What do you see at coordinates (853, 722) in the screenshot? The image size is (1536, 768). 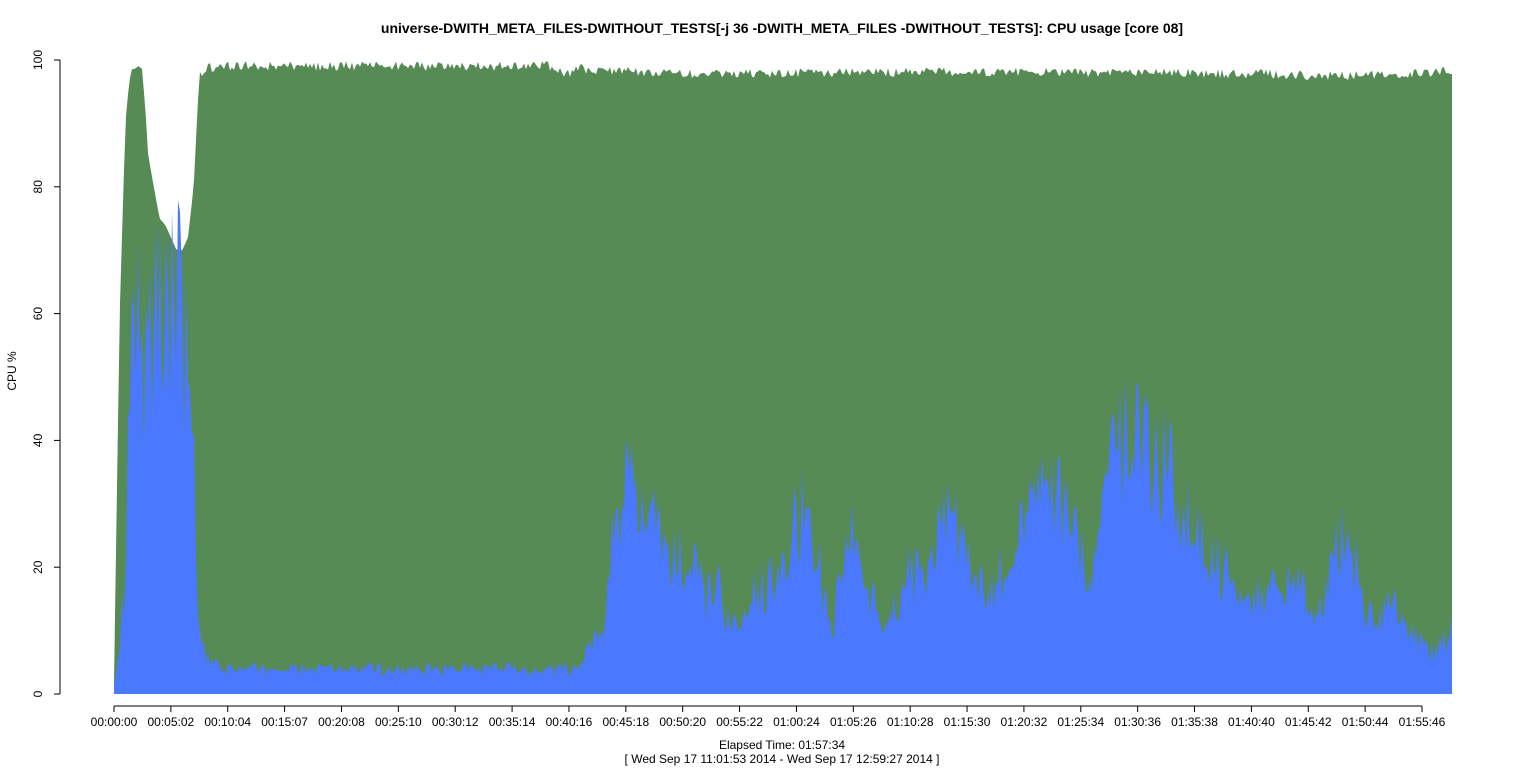 I see `x-tick-label: 01:05:26` at bounding box center [853, 722].